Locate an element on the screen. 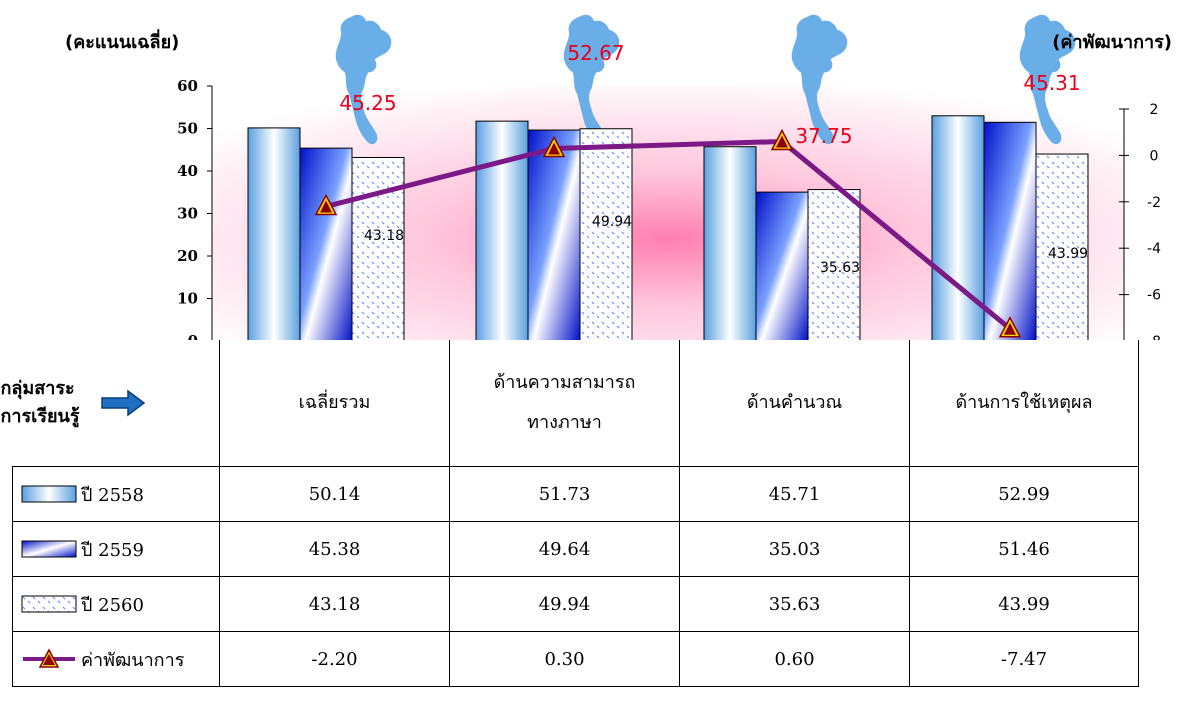 The width and height of the screenshot is (1184, 722). left-tick-label: 10 is located at coordinates (187, 299).